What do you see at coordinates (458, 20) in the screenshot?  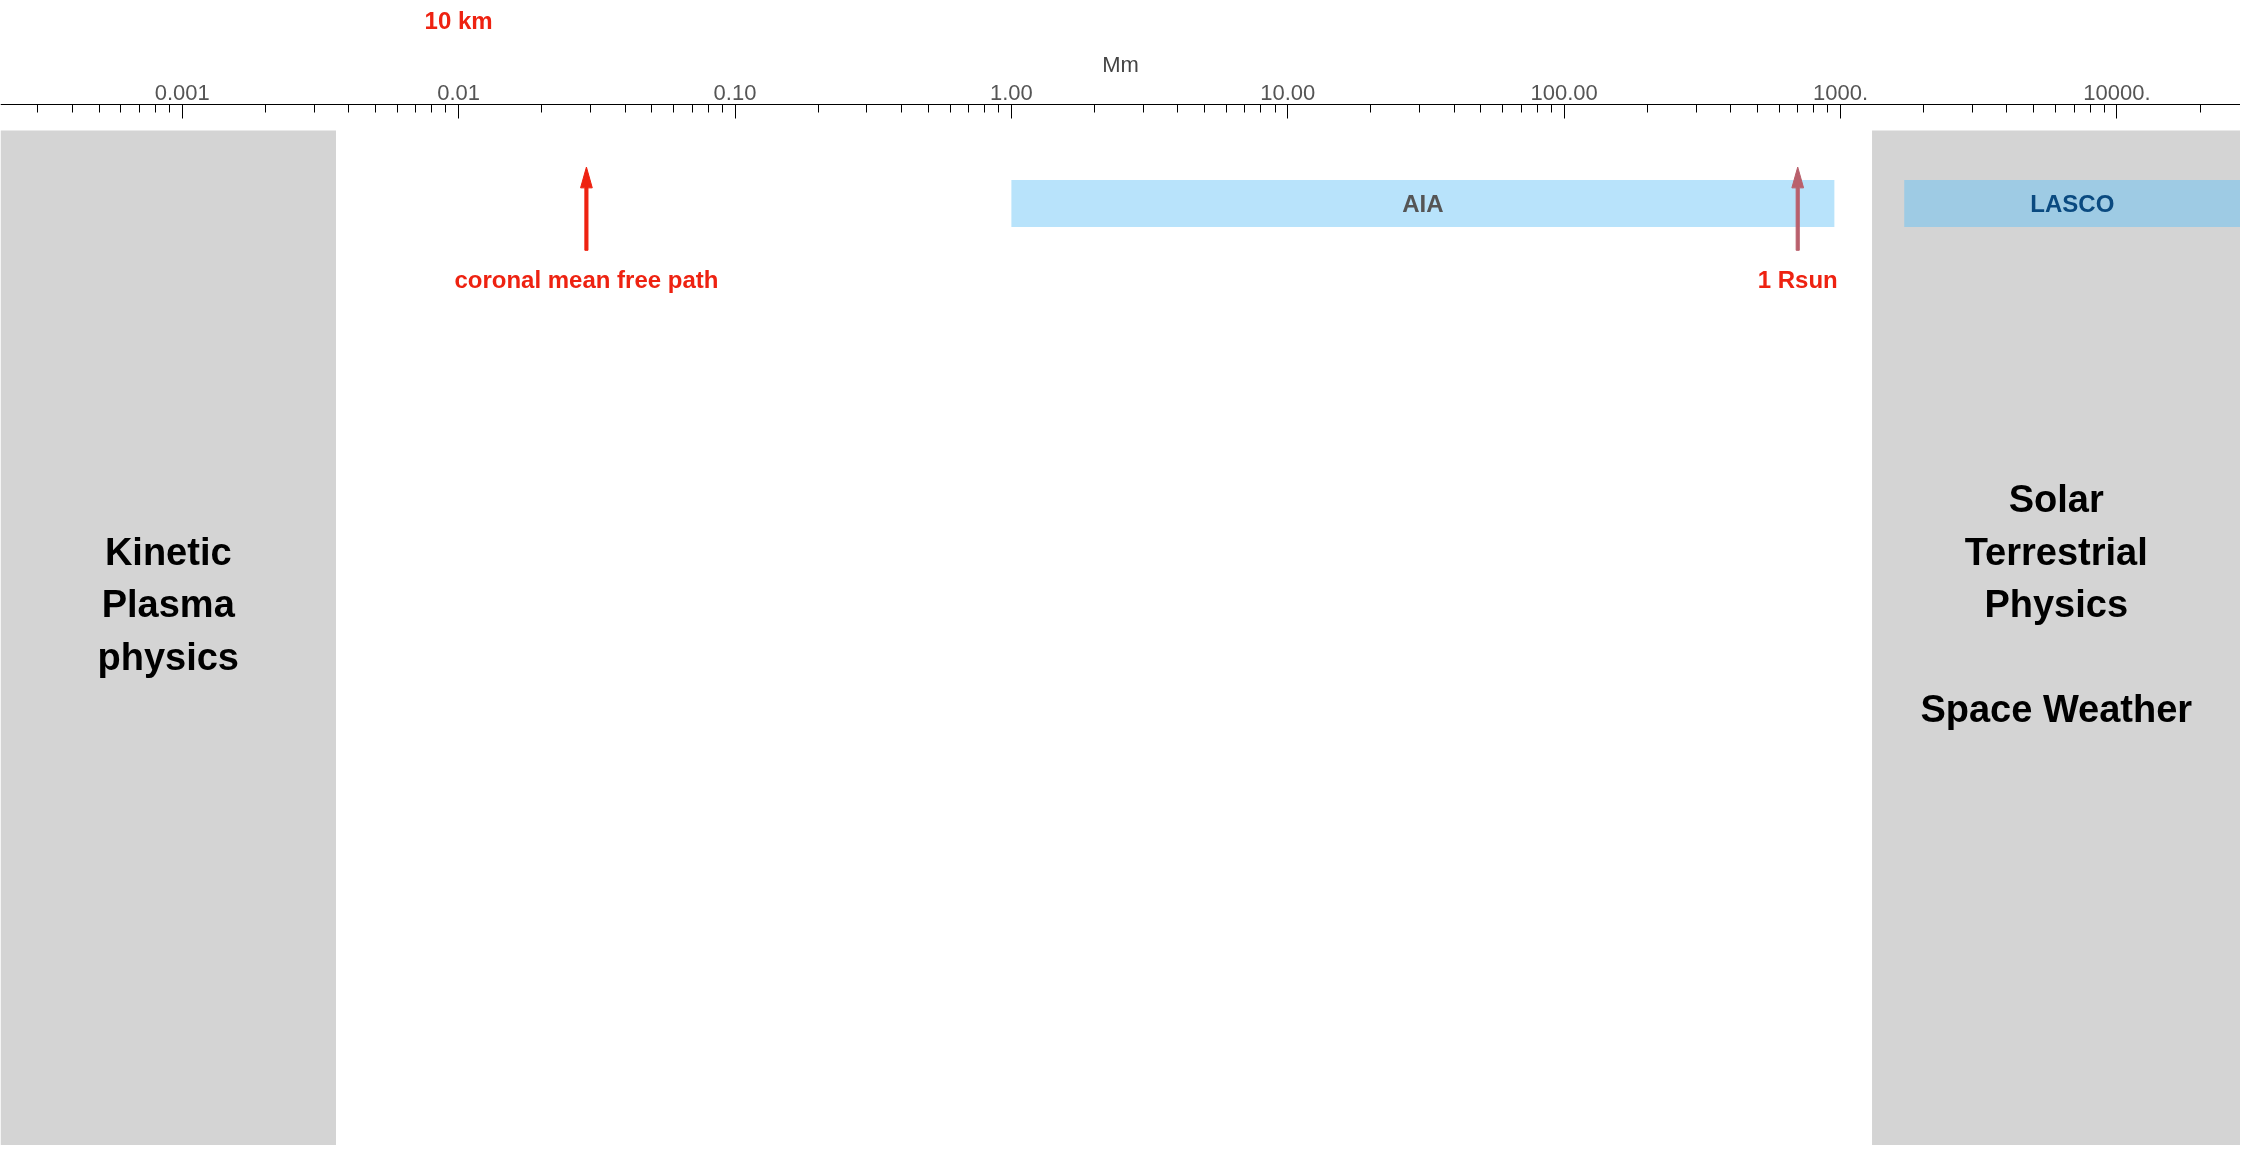 I see `text: 10 km` at bounding box center [458, 20].